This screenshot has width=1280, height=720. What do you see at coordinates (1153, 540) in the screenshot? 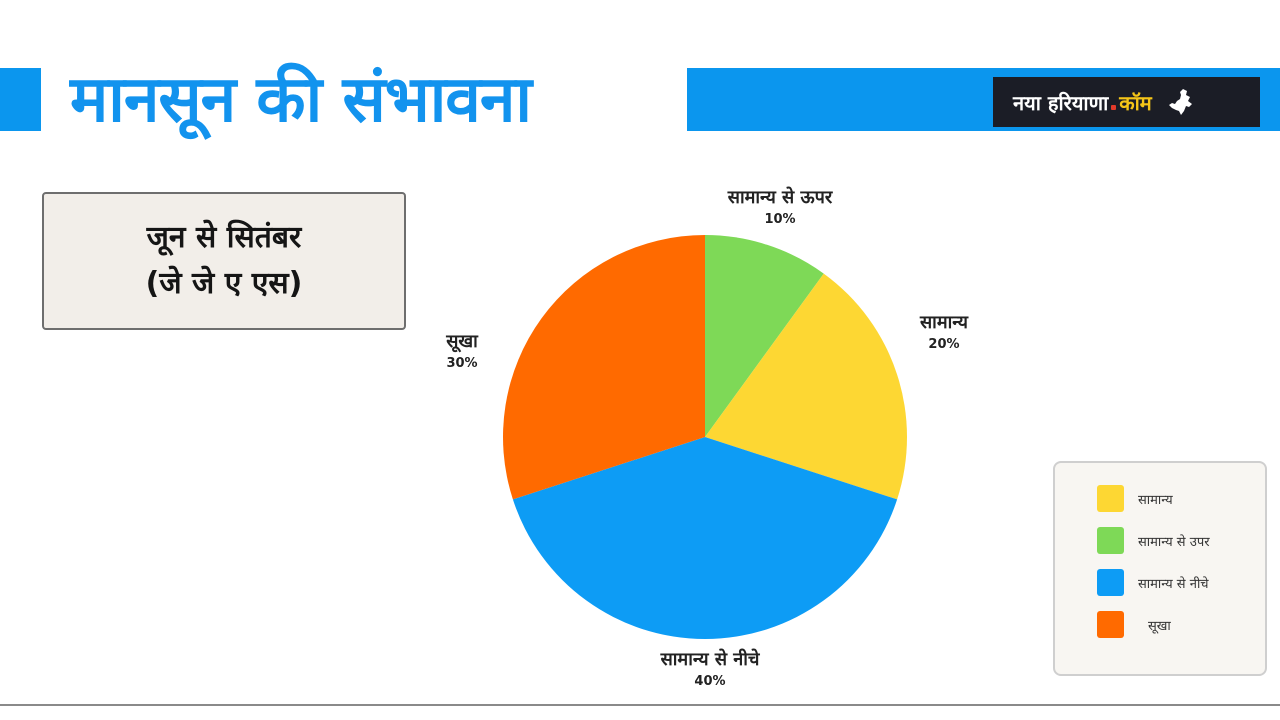
I see `legend-item-above-normal: सामान्य से उपर` at bounding box center [1153, 540].